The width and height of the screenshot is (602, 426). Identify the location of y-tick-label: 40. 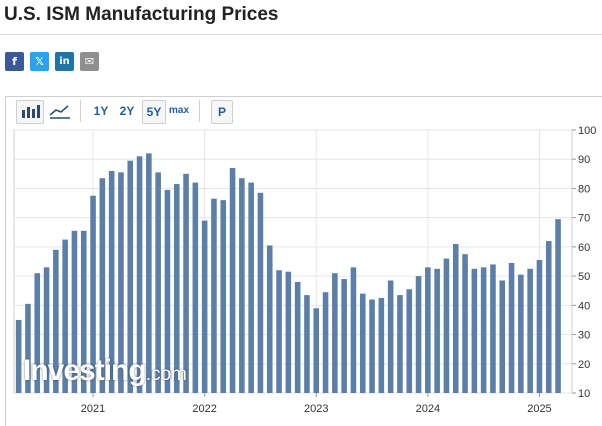
(584, 306).